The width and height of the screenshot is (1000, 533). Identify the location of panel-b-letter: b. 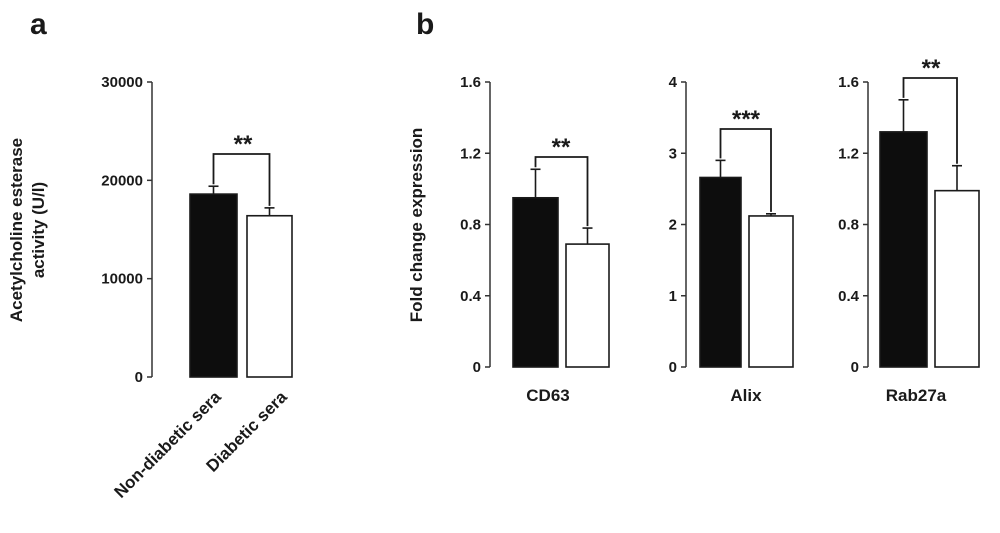
(425, 24).